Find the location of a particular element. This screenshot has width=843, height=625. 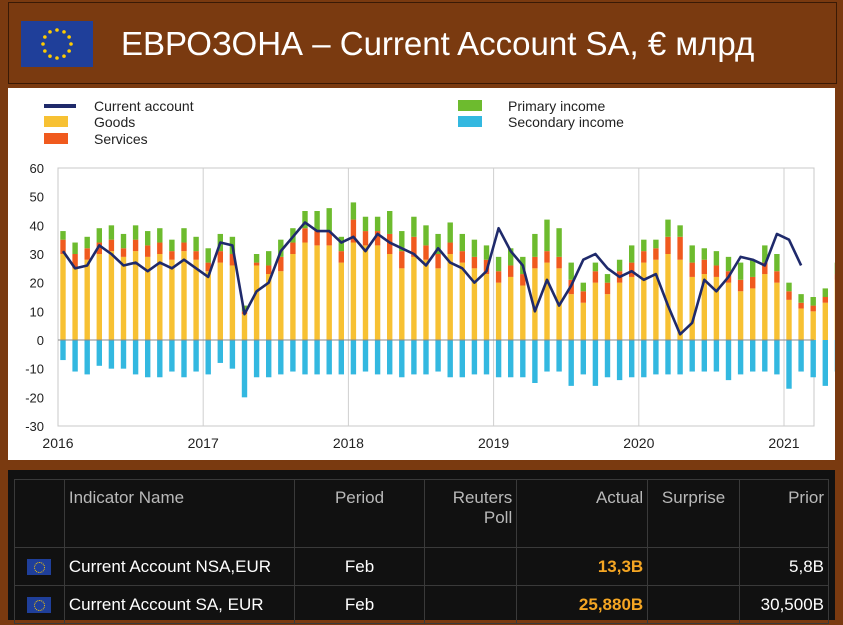

header-period: Period is located at coordinates (359, 513).